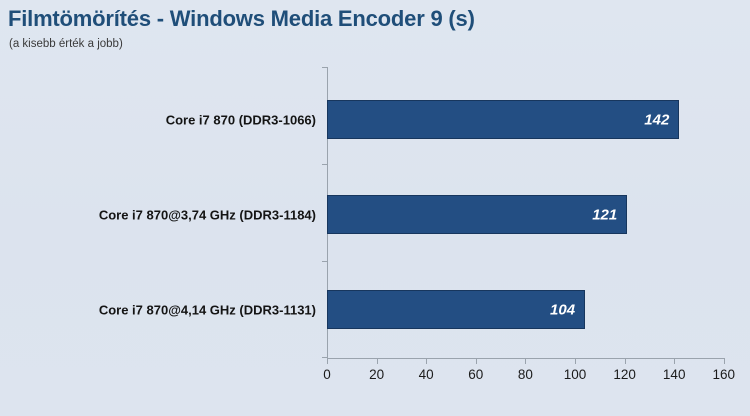  Describe the element at coordinates (66, 44) in the screenshot. I see `chart-subtitle: (a kisebb érték a jobb)` at that location.